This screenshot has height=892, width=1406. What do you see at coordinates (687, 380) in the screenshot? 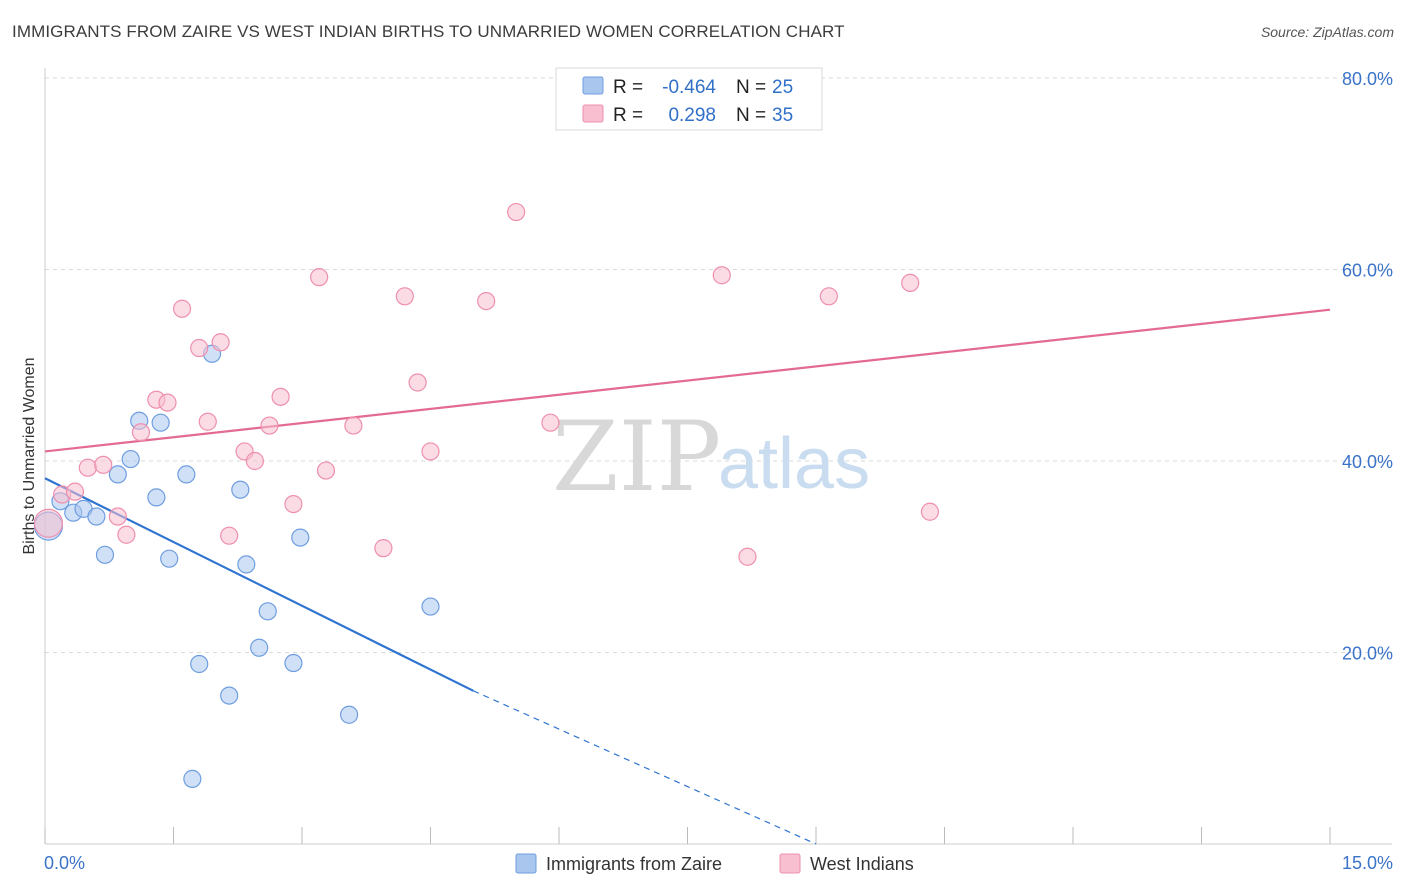
I see `trendline-west-indians` at bounding box center [687, 380].